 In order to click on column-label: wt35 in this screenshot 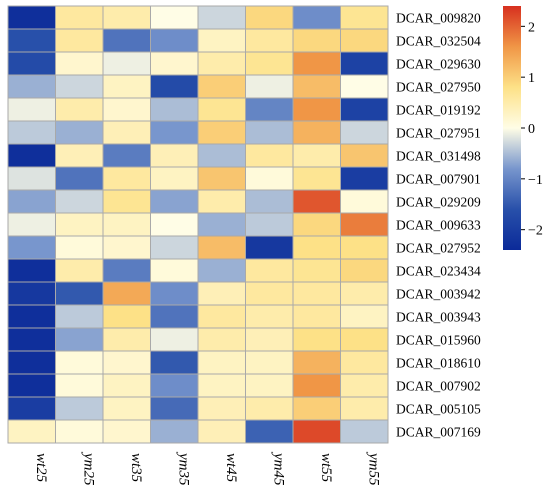, I will do `click(136, 468)`.